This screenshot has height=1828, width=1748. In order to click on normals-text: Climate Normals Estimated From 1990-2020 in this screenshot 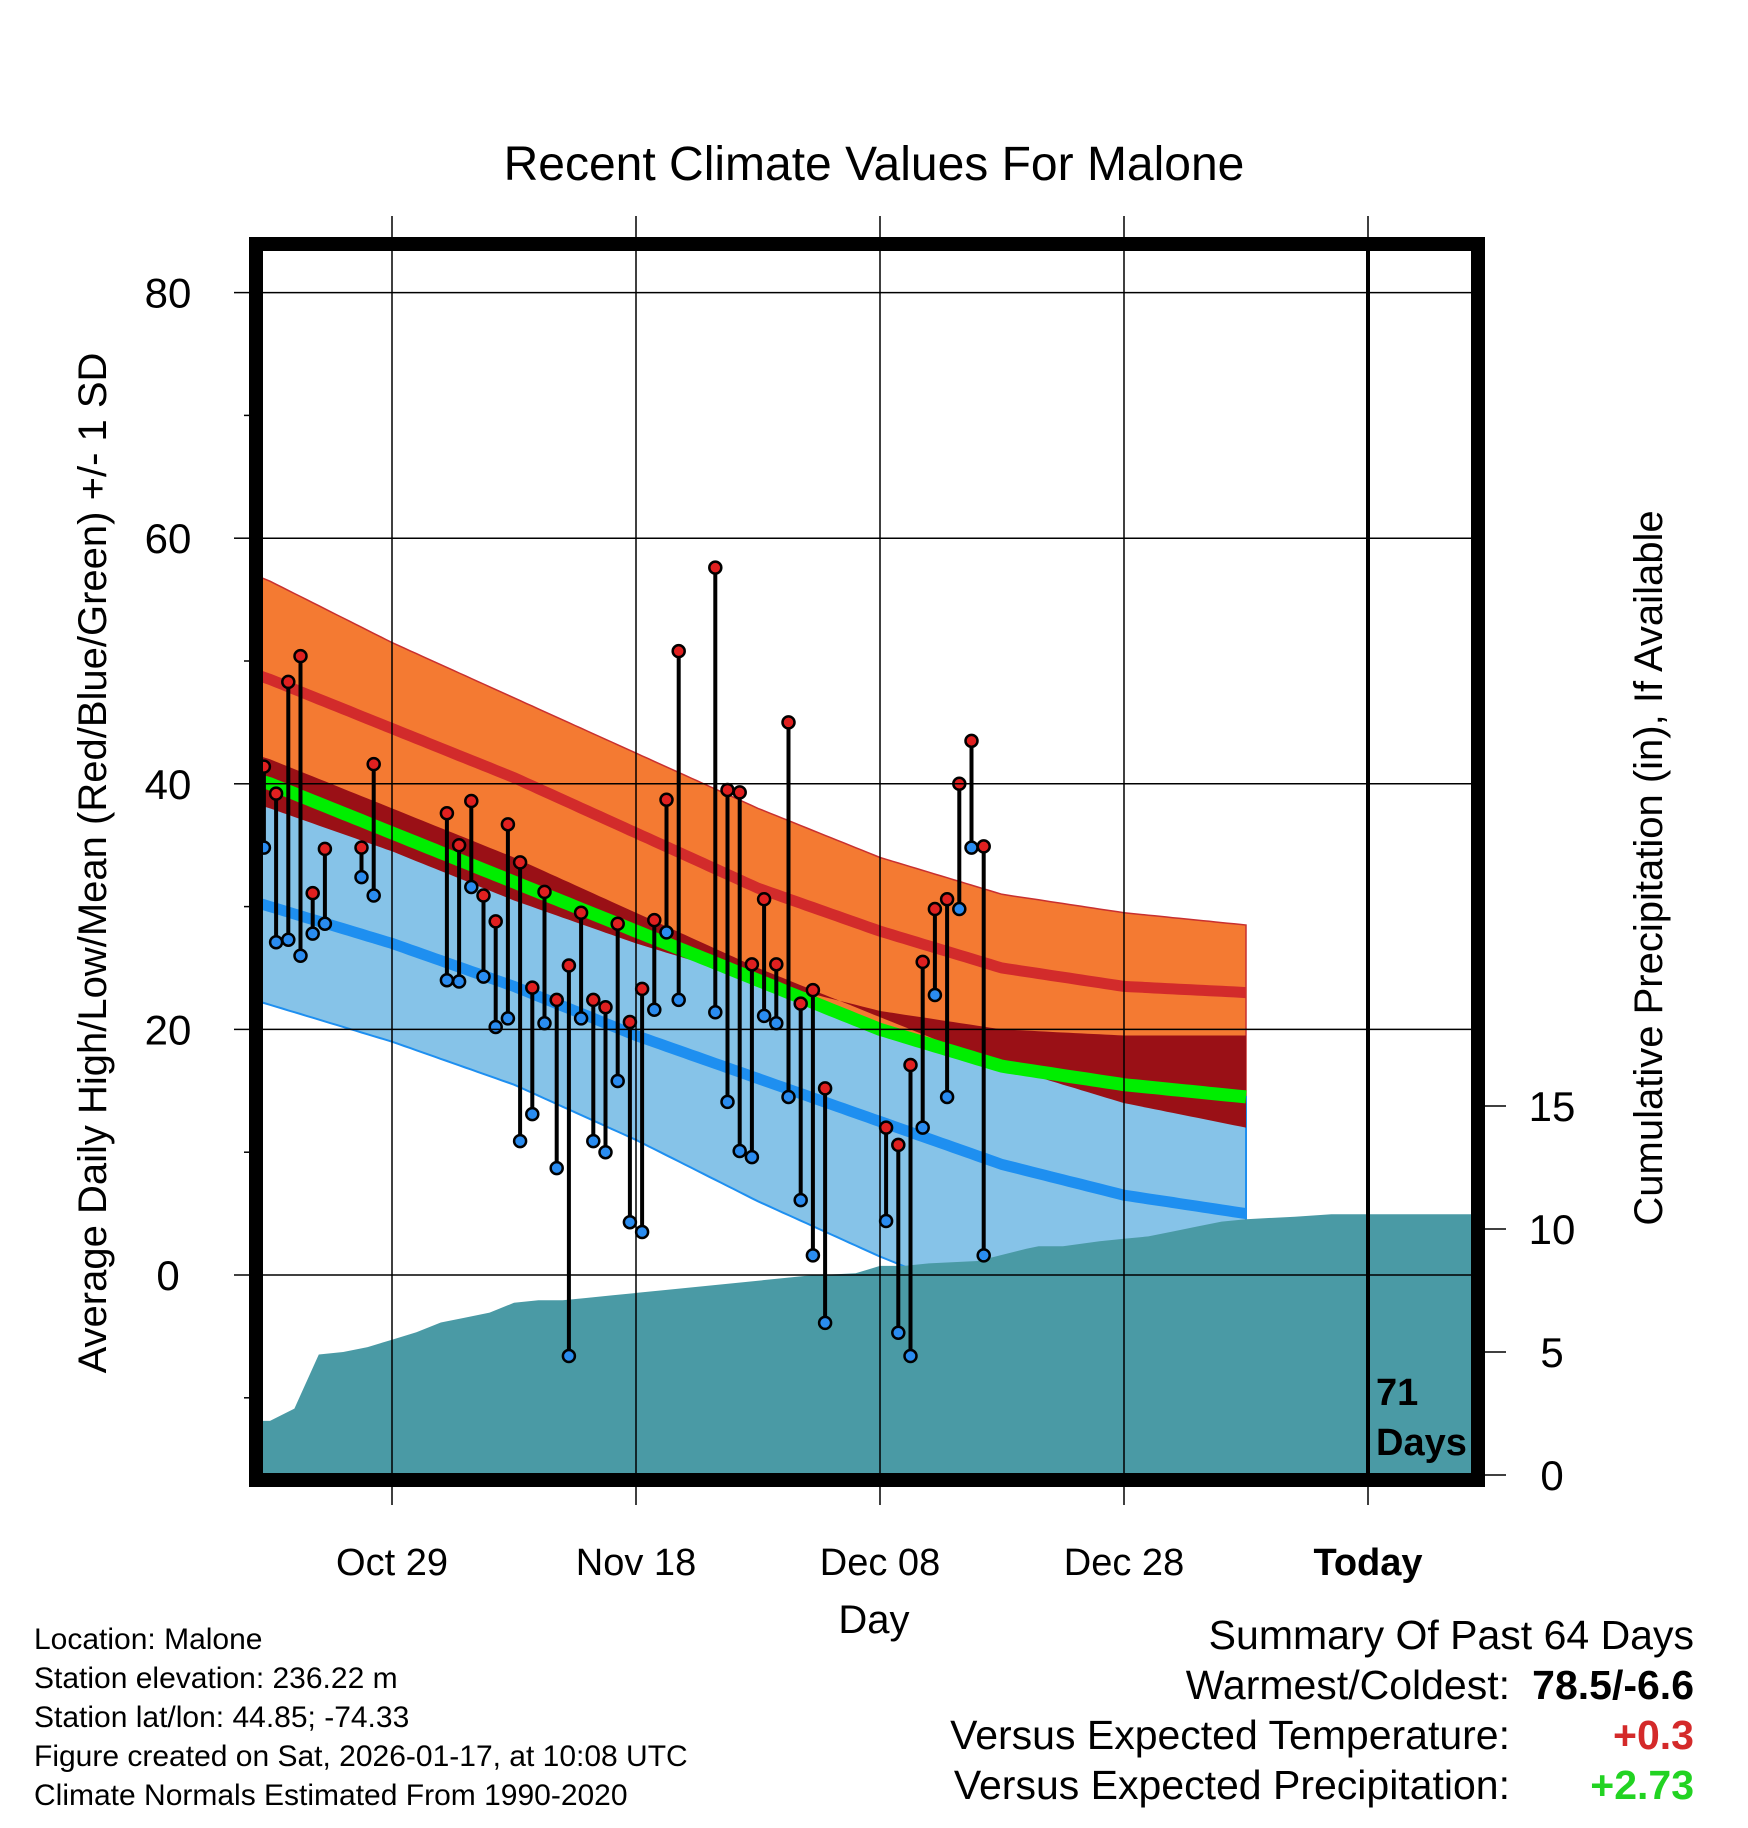, I will do `click(331, 1795)`.